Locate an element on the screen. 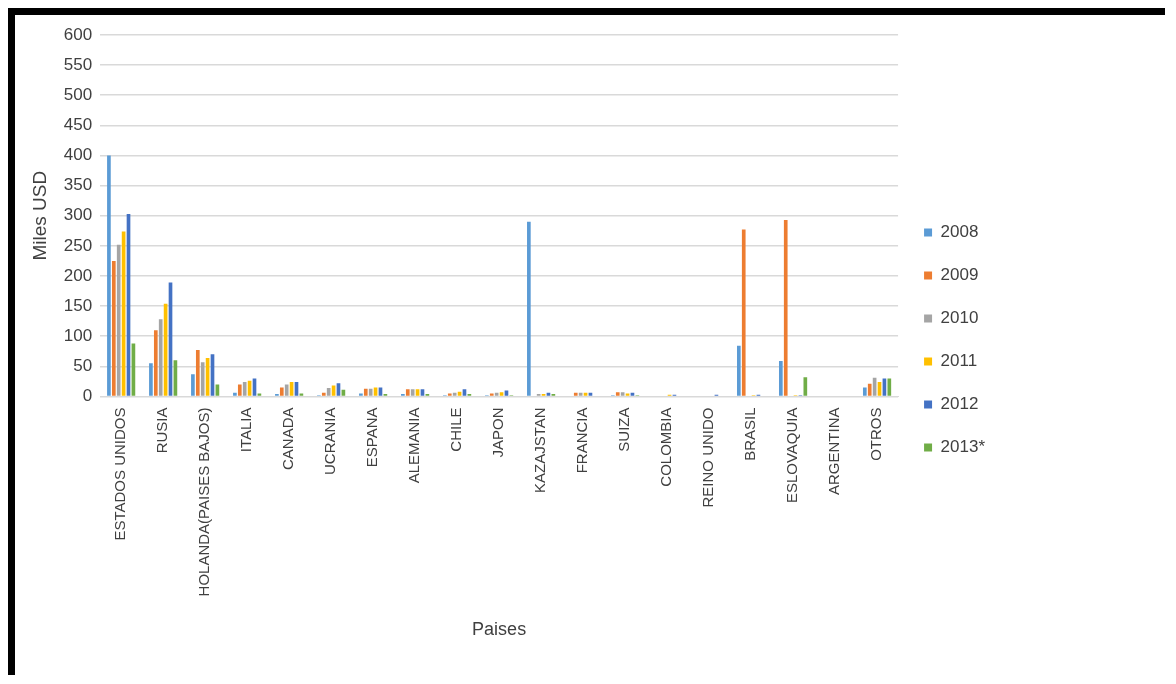 The image size is (1176, 684). x-tick-label: COLOMBIA is located at coordinates (666, 447).